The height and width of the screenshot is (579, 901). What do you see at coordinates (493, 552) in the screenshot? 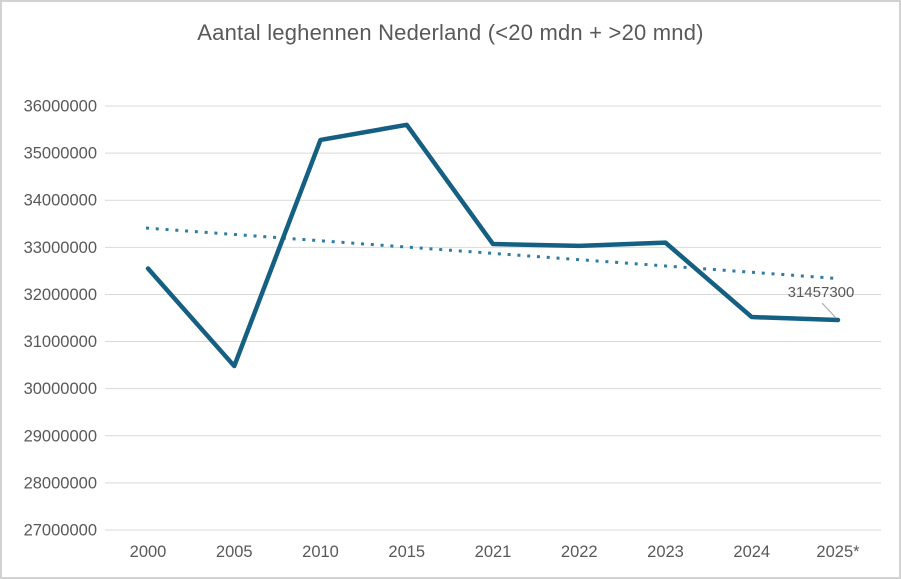
I see `x-tick-label: 2021` at bounding box center [493, 552].